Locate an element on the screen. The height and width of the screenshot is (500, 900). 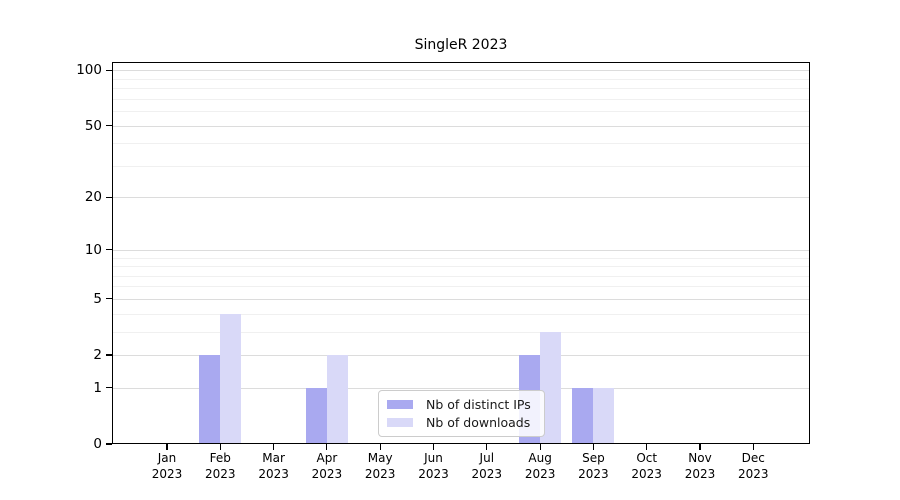
x-tick-month: Jul is located at coordinates (487, 458).